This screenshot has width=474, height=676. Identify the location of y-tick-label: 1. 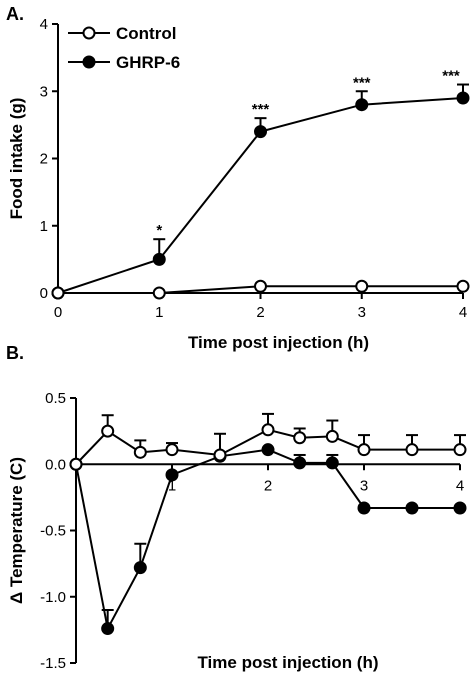
(44, 226).